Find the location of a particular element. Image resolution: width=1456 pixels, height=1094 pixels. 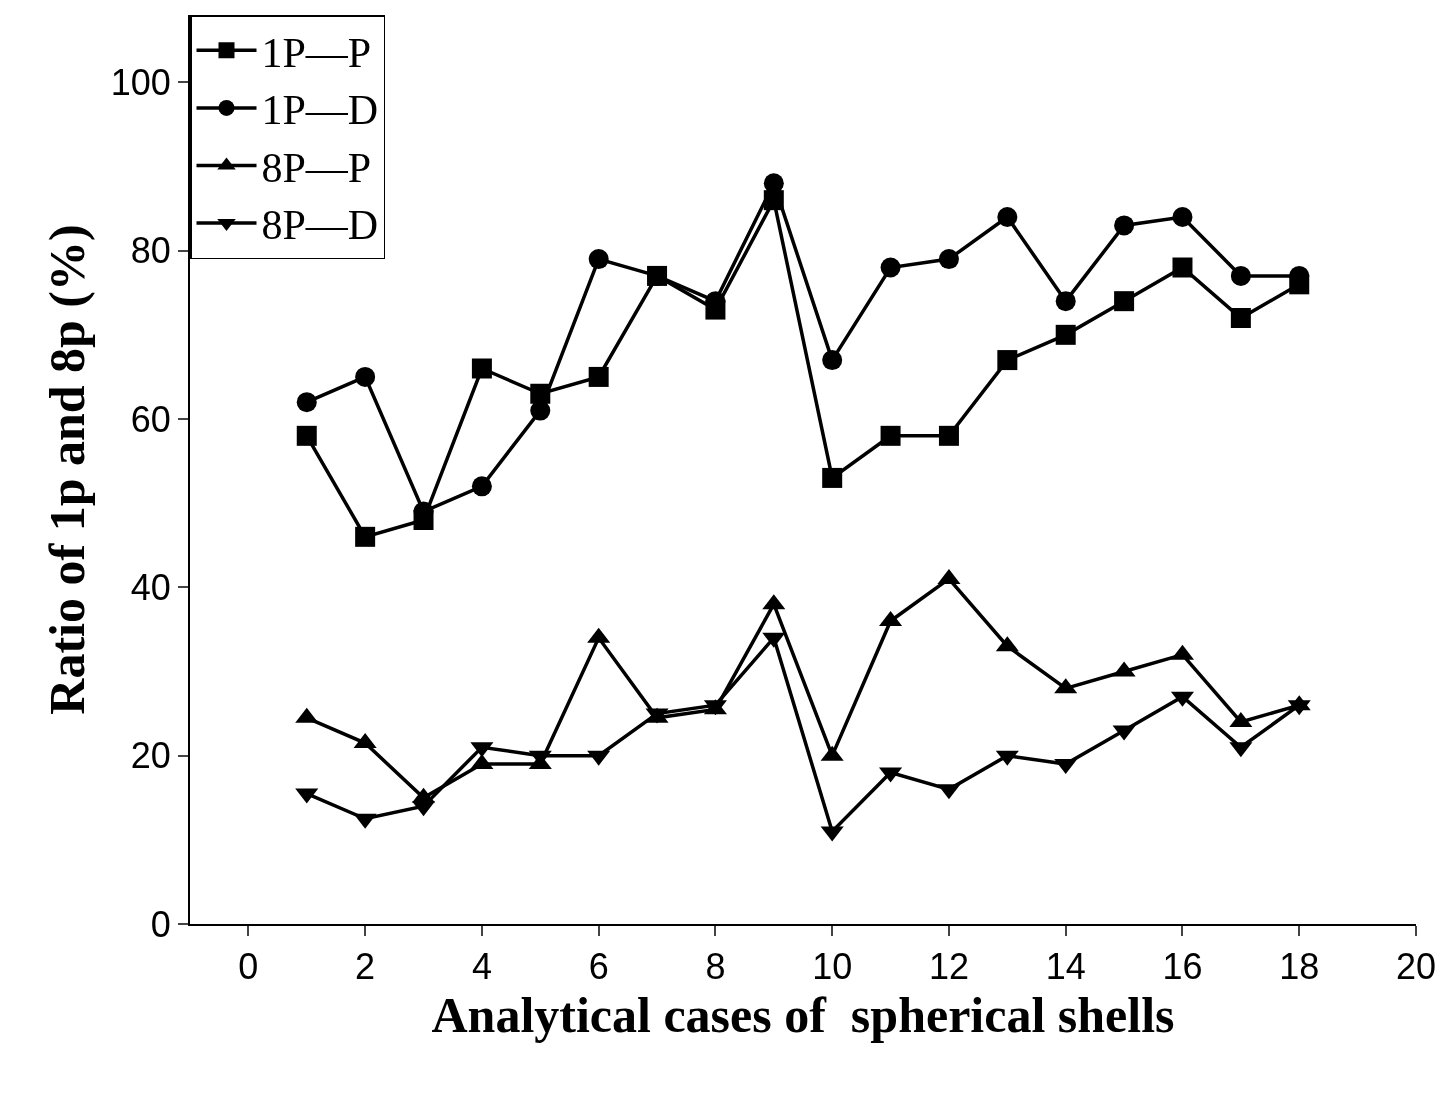

x-tick-label: 16 is located at coordinates (1182, 967).